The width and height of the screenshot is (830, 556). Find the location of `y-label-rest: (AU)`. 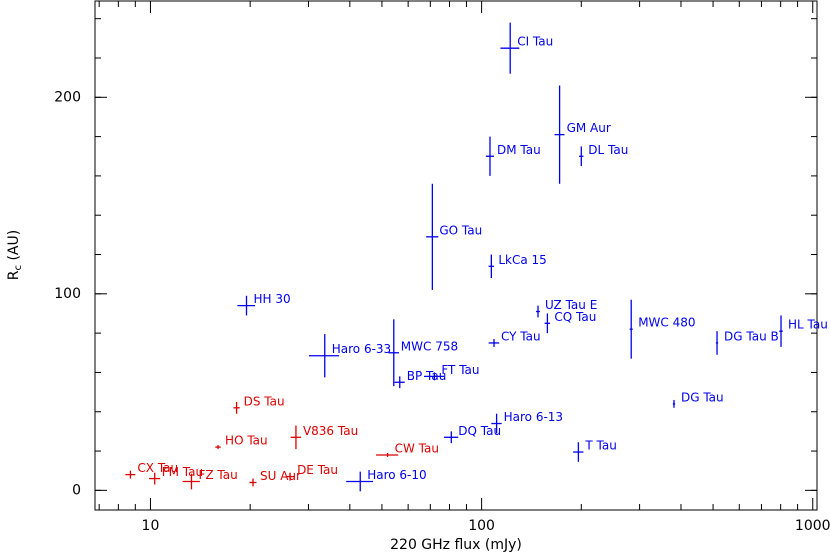

y-label-rest: (AU) is located at coordinates (14, 247).